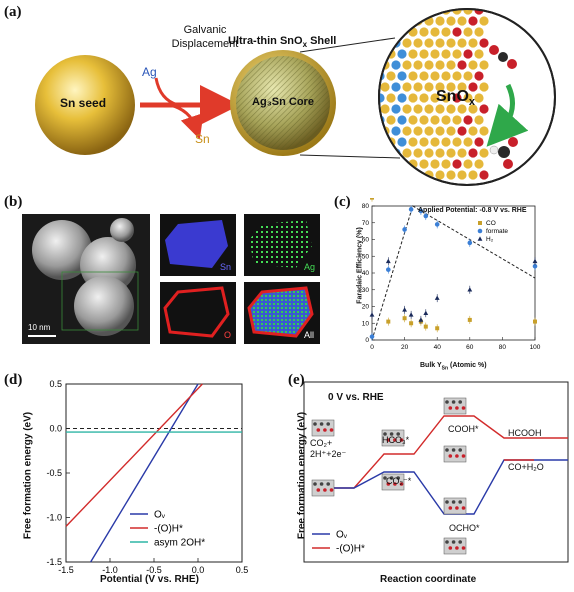 This screenshot has height=592, width=574. What do you see at coordinates (305, 45) in the screenshot?
I see `shell-title-sub: x` at bounding box center [305, 45].